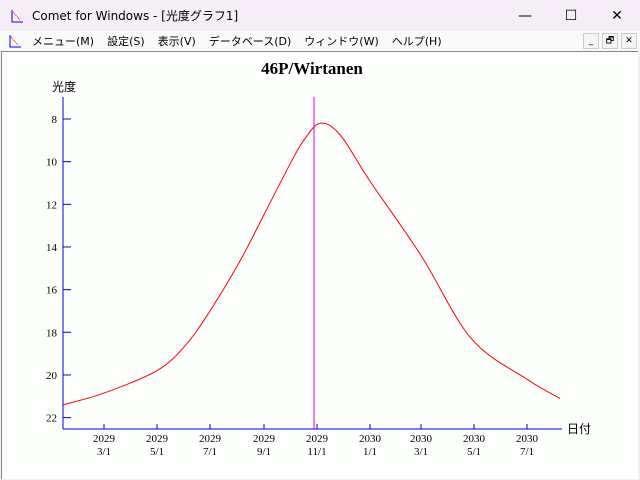 This screenshot has height=480, width=640. Describe the element at coordinates (525, 15) in the screenshot. I see `minimize-button: —` at that location.